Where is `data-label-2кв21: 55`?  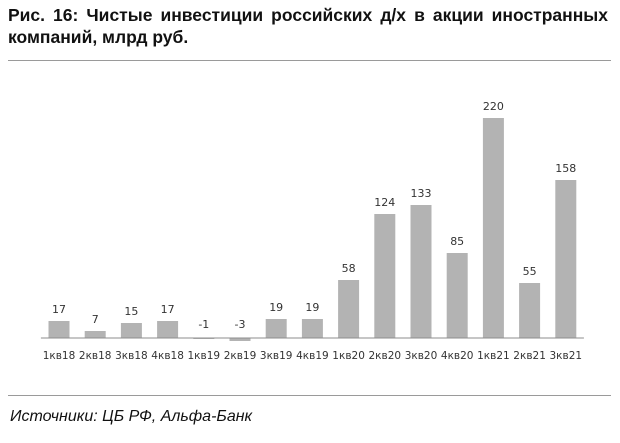 data-label-2кв21: 55 is located at coordinates (530, 271).